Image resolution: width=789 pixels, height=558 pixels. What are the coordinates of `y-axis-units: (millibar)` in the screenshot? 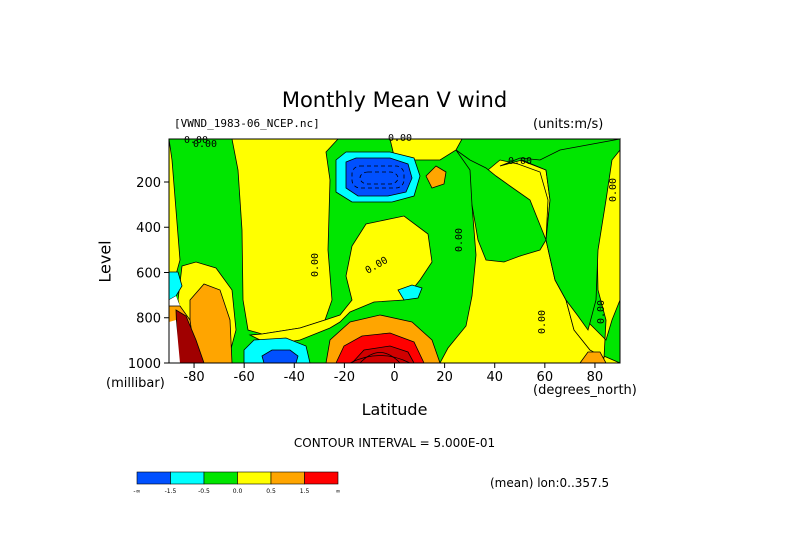 It's located at (135, 383).